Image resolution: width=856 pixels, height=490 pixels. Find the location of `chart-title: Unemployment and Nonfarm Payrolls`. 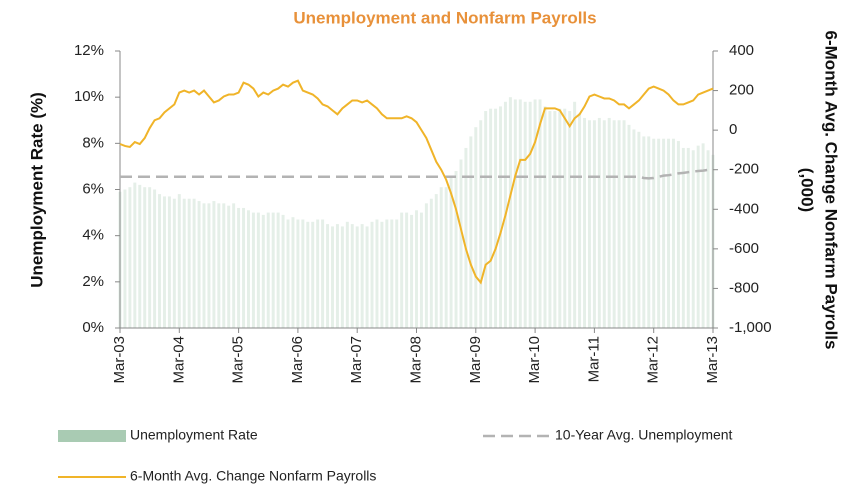

chart-title: Unemployment and Nonfarm Payrolls is located at coordinates (444, 17).